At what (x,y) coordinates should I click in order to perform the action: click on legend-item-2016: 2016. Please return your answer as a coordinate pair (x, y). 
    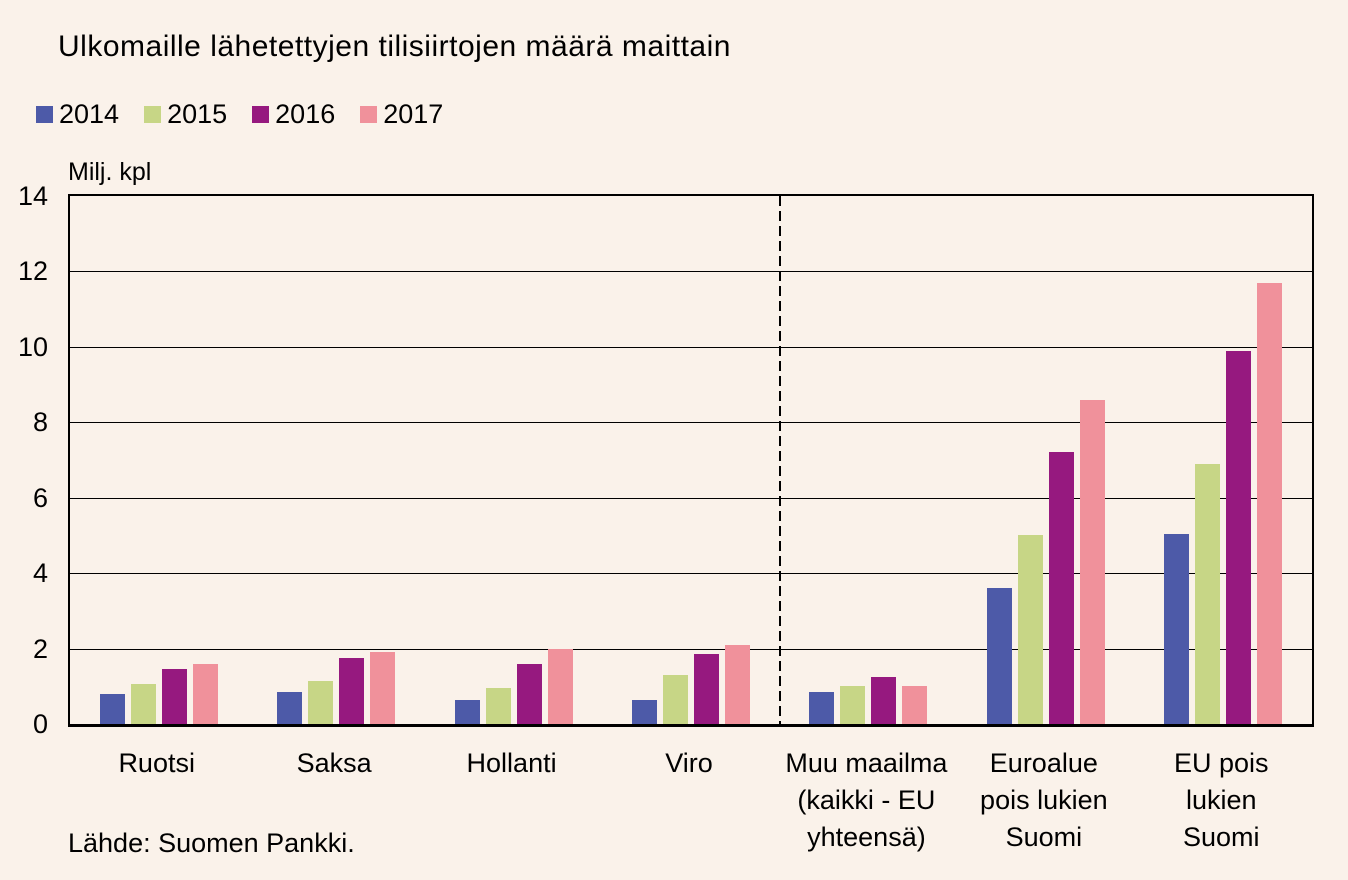
    Looking at the image, I should click on (293, 114).